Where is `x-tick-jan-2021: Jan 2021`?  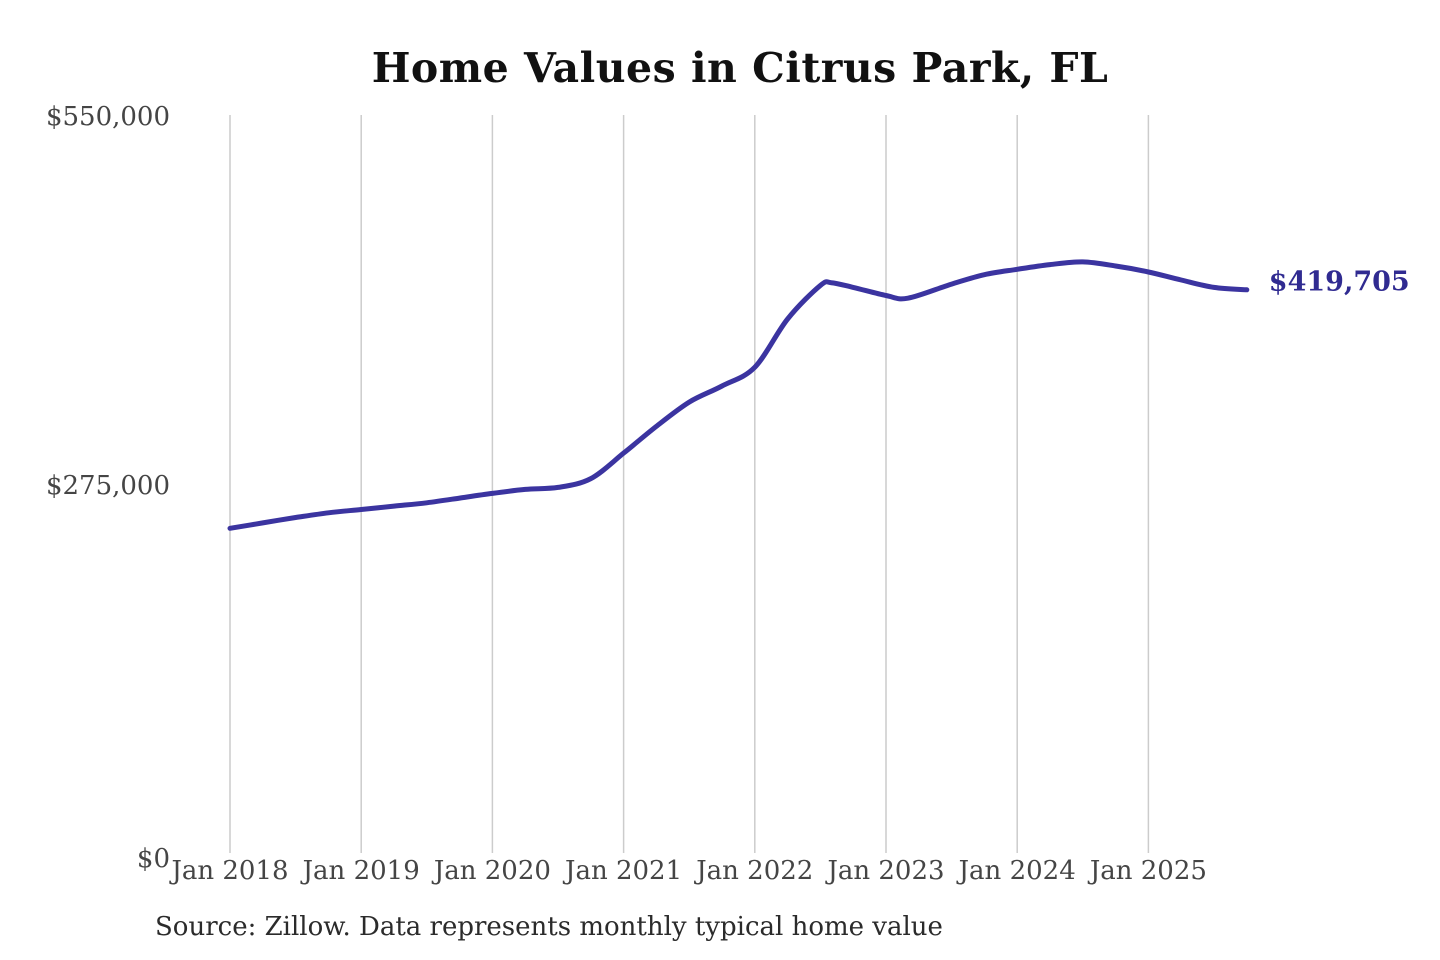 x-tick-jan-2021: Jan 2021 is located at coordinates (624, 871).